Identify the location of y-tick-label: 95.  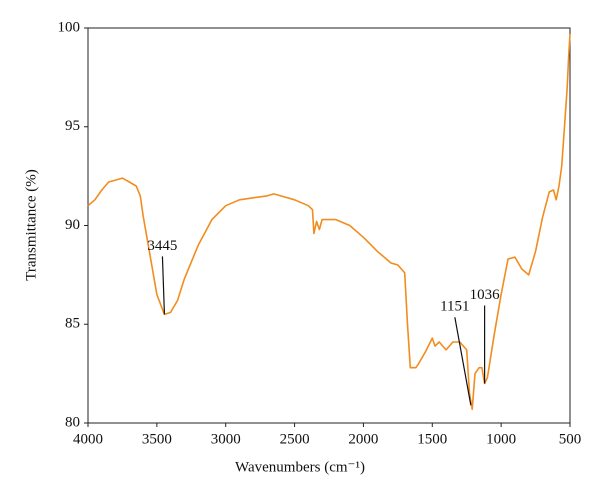
(72, 126).